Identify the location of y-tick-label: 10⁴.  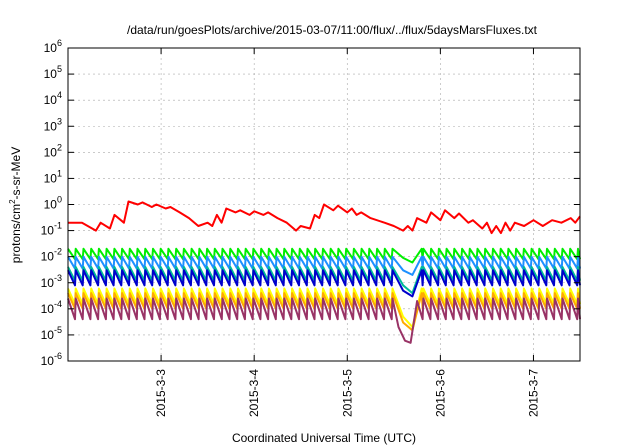
(53, 98).